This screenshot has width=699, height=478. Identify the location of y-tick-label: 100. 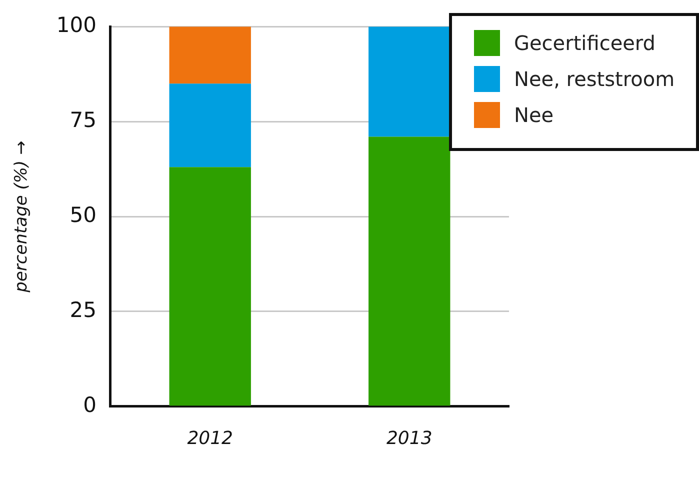
(76, 25).